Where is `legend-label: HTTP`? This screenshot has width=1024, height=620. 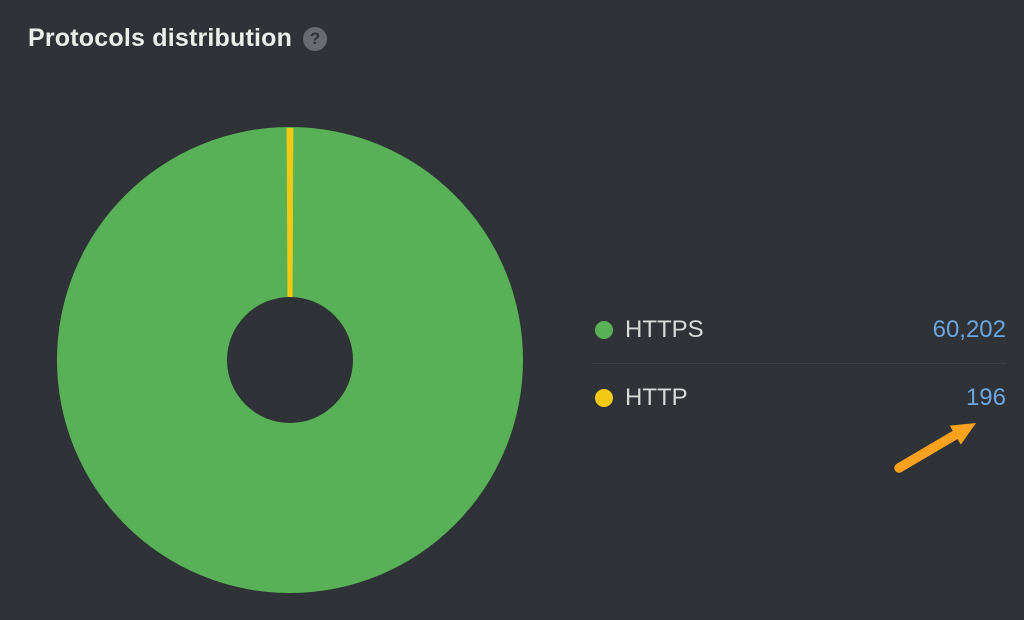
legend-label: HTTP is located at coordinates (656, 397).